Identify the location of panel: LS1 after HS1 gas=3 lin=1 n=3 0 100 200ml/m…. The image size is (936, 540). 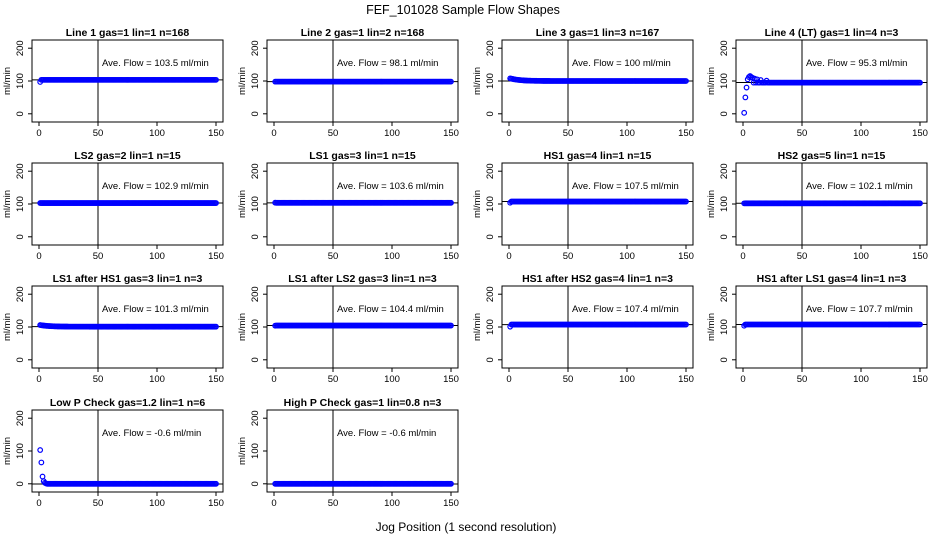
(113, 329).